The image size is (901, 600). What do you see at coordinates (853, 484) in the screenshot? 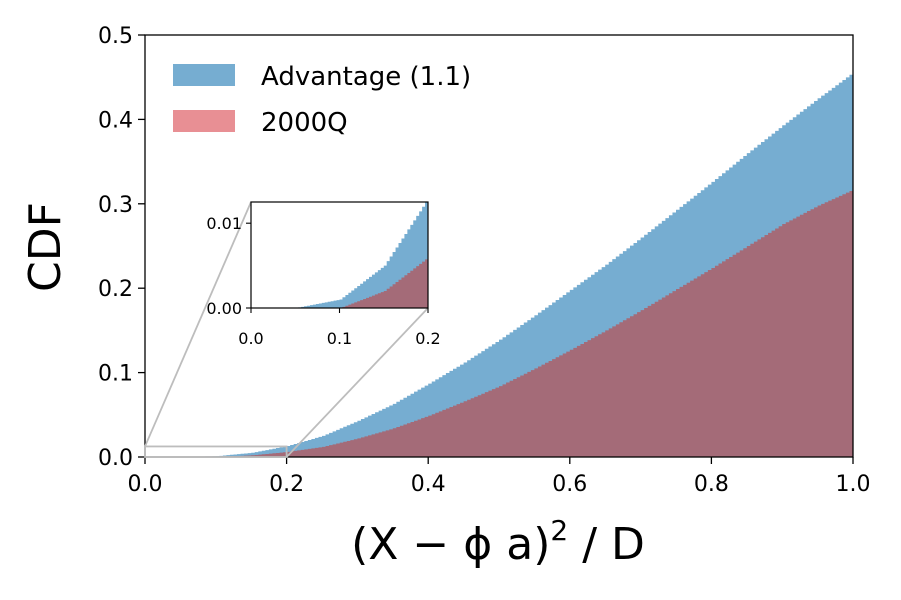
I see `x-tick-label: 1.0` at bounding box center [853, 484].